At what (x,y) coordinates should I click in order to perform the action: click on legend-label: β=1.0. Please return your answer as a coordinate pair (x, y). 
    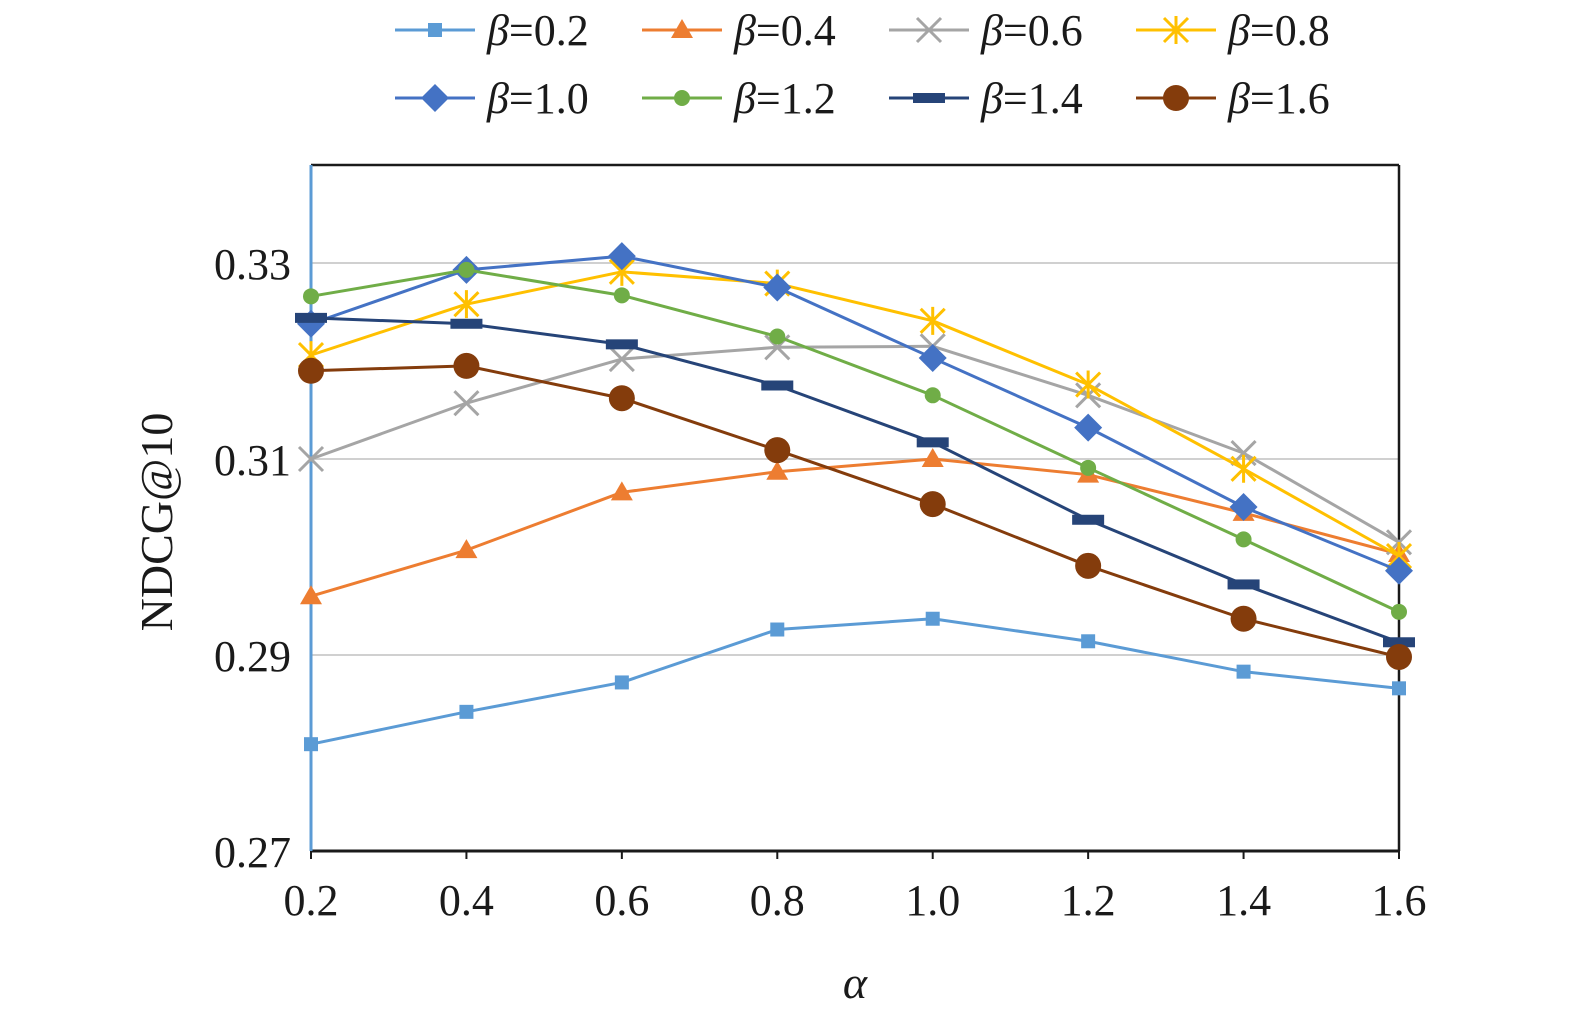
    Looking at the image, I should click on (537, 98).